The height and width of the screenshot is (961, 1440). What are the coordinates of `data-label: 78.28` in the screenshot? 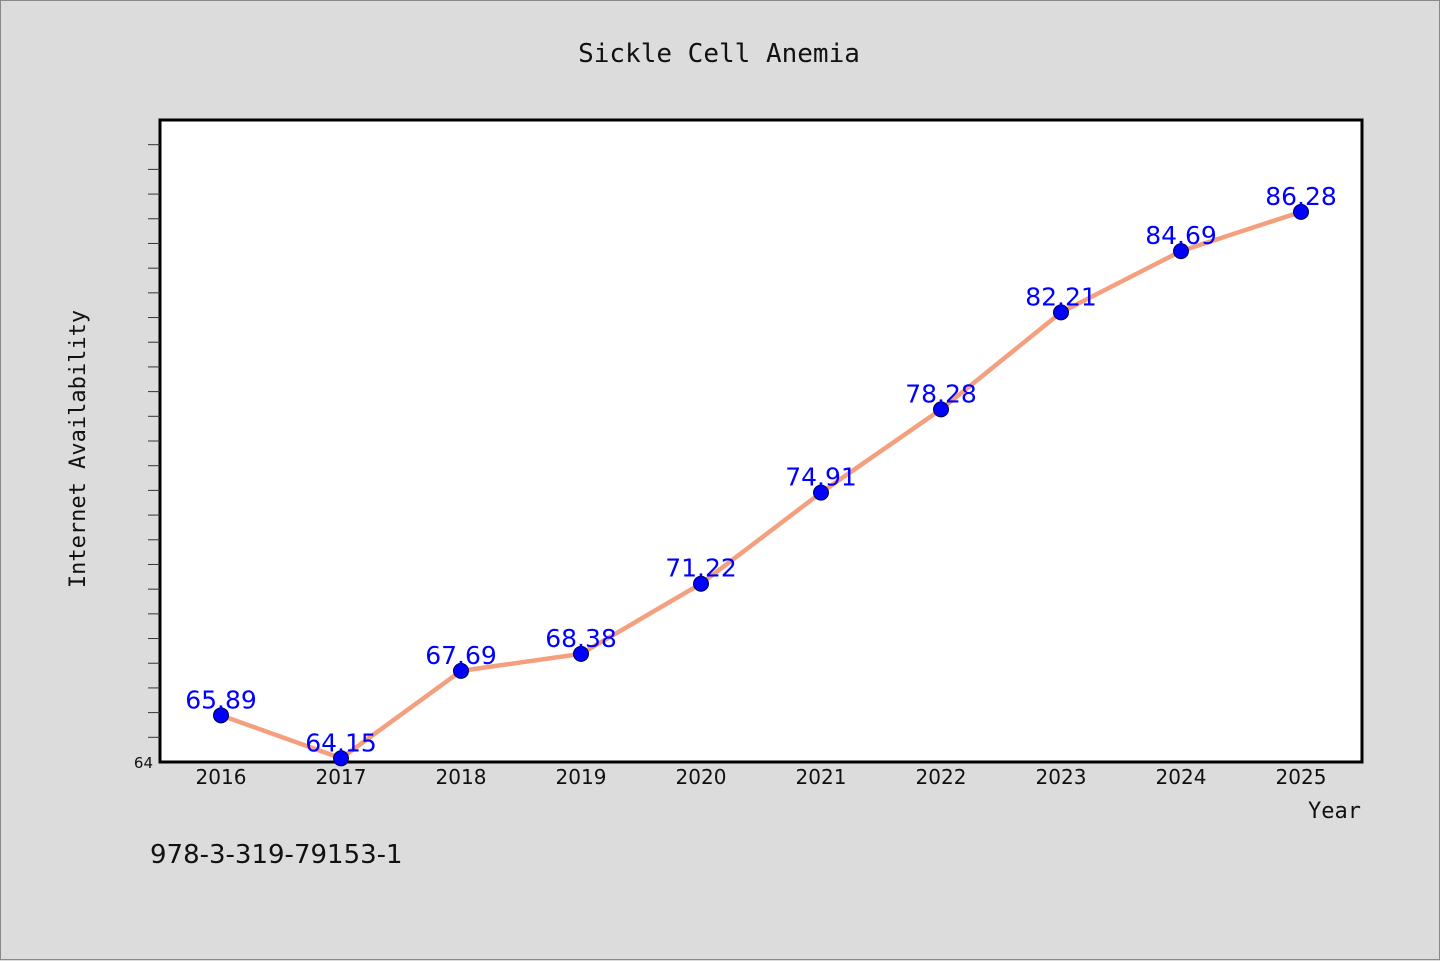 It's located at (941, 393).